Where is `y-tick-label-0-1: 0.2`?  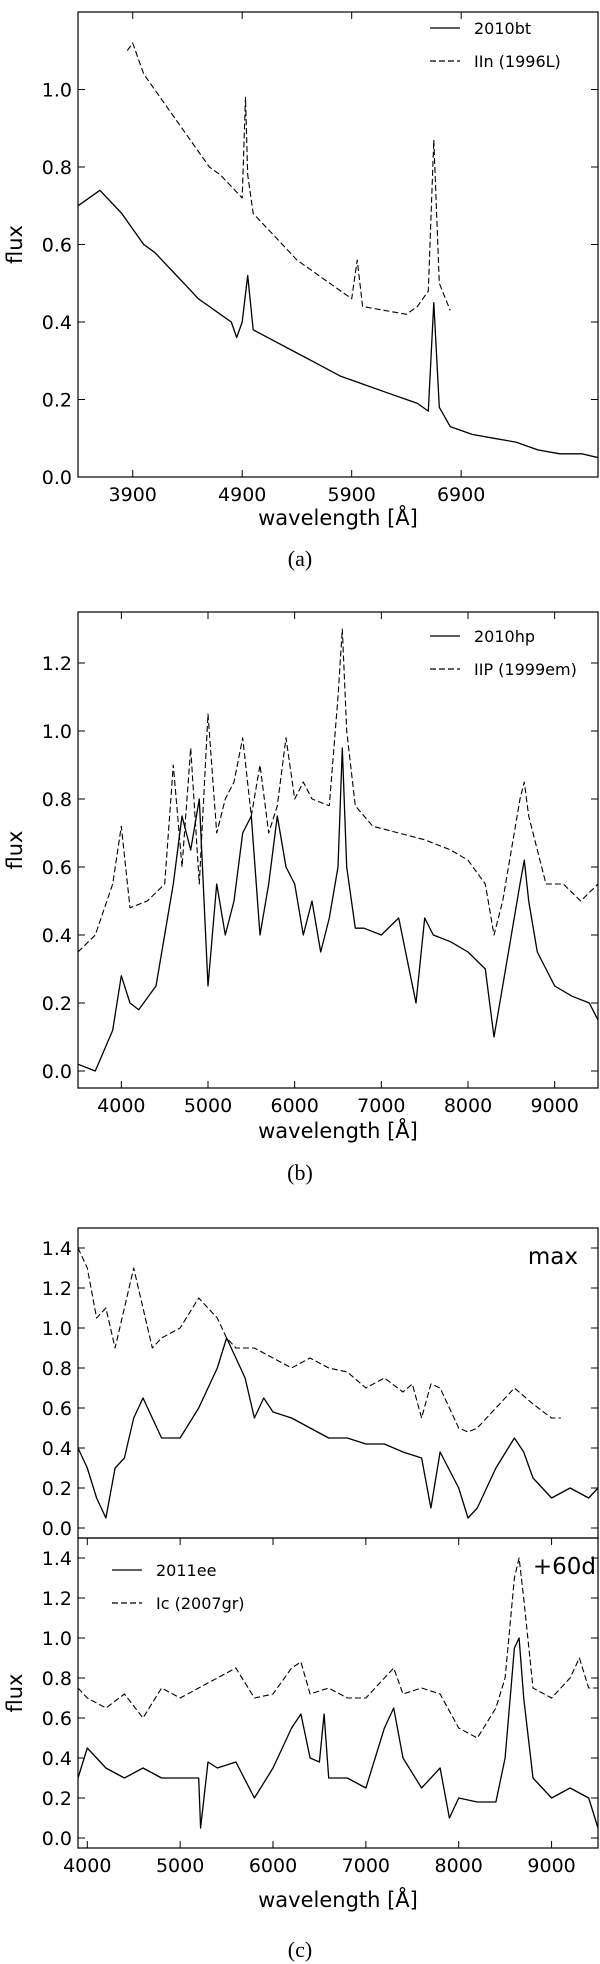
y-tick-label-0-1: 0.2 is located at coordinates (57, 401).